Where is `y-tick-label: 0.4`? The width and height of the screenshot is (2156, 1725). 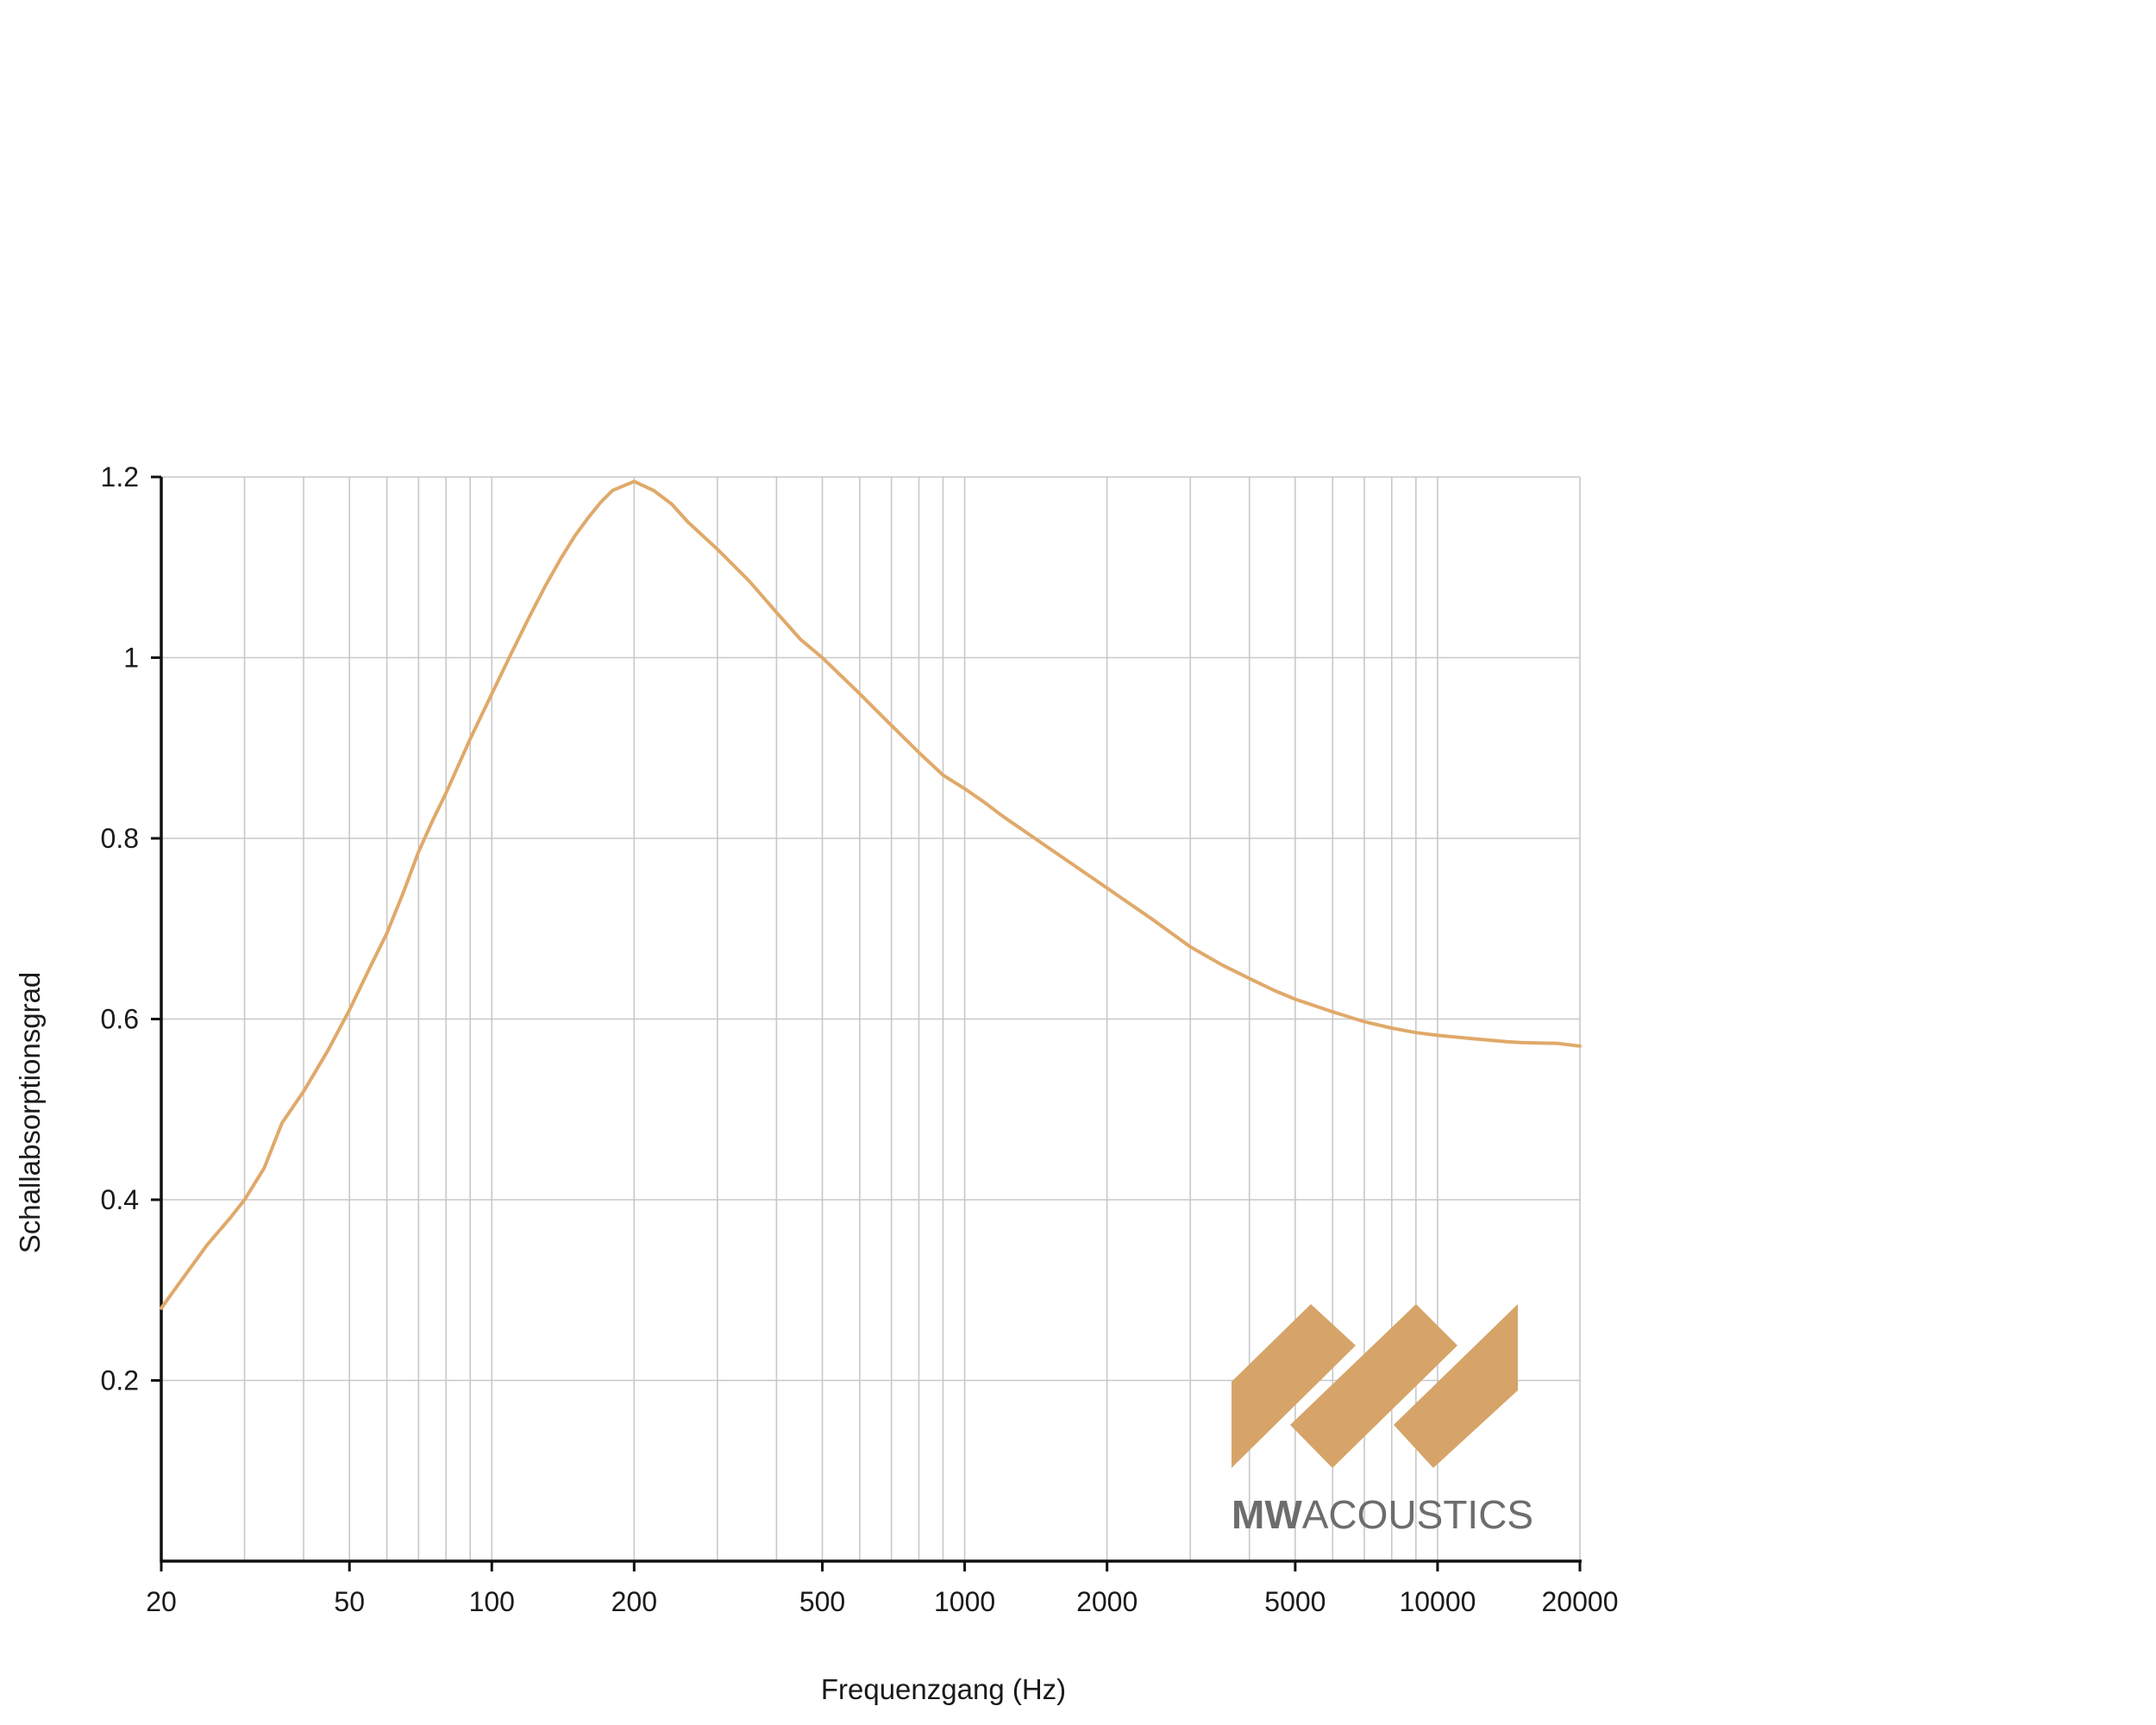
y-tick-label: 0.4 is located at coordinates (120, 1200).